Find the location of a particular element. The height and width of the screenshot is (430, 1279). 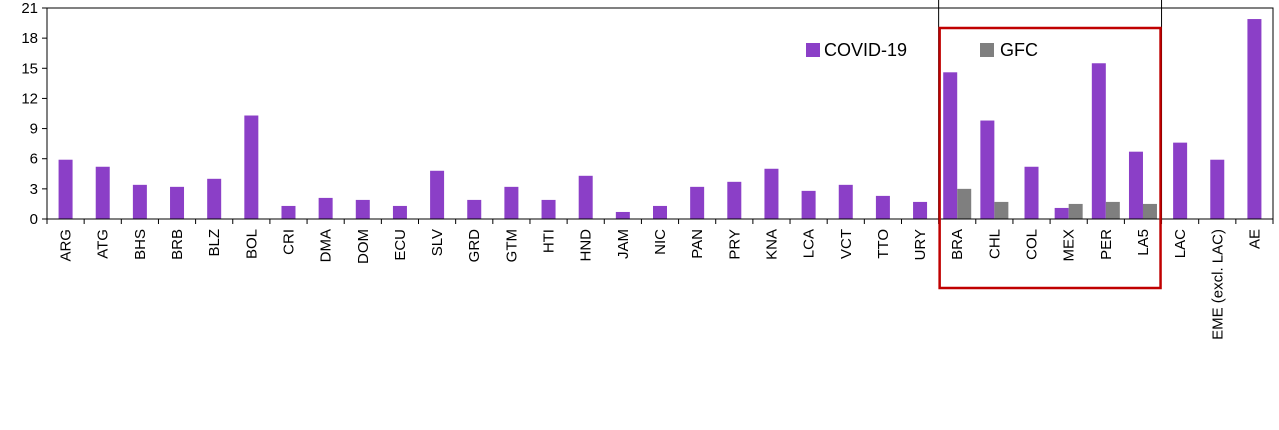

bar-covid-brb is located at coordinates (177, 202).